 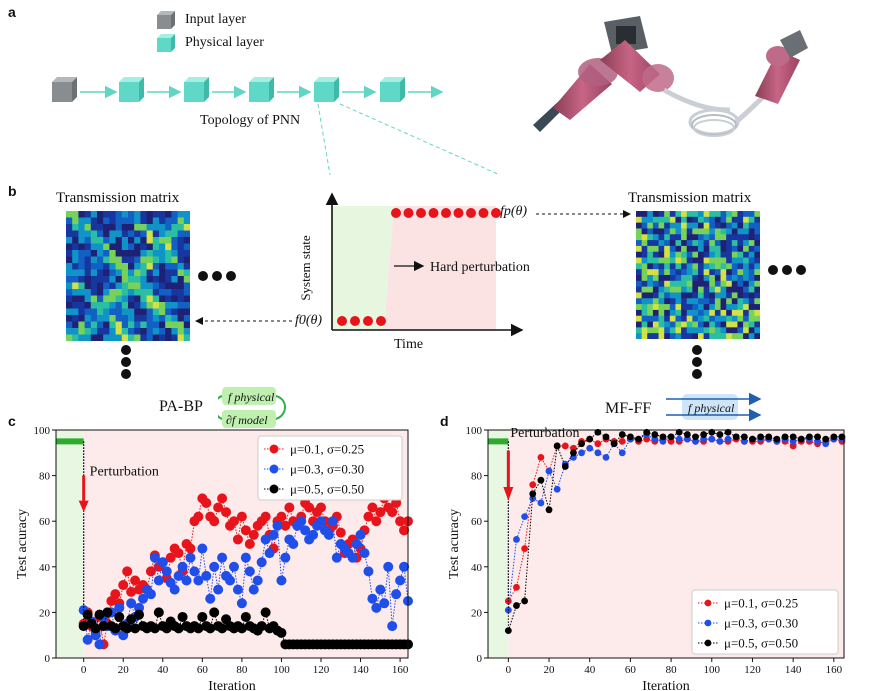 What do you see at coordinates (305, 268) in the screenshot?
I see `system-state-label: System state` at bounding box center [305, 268].